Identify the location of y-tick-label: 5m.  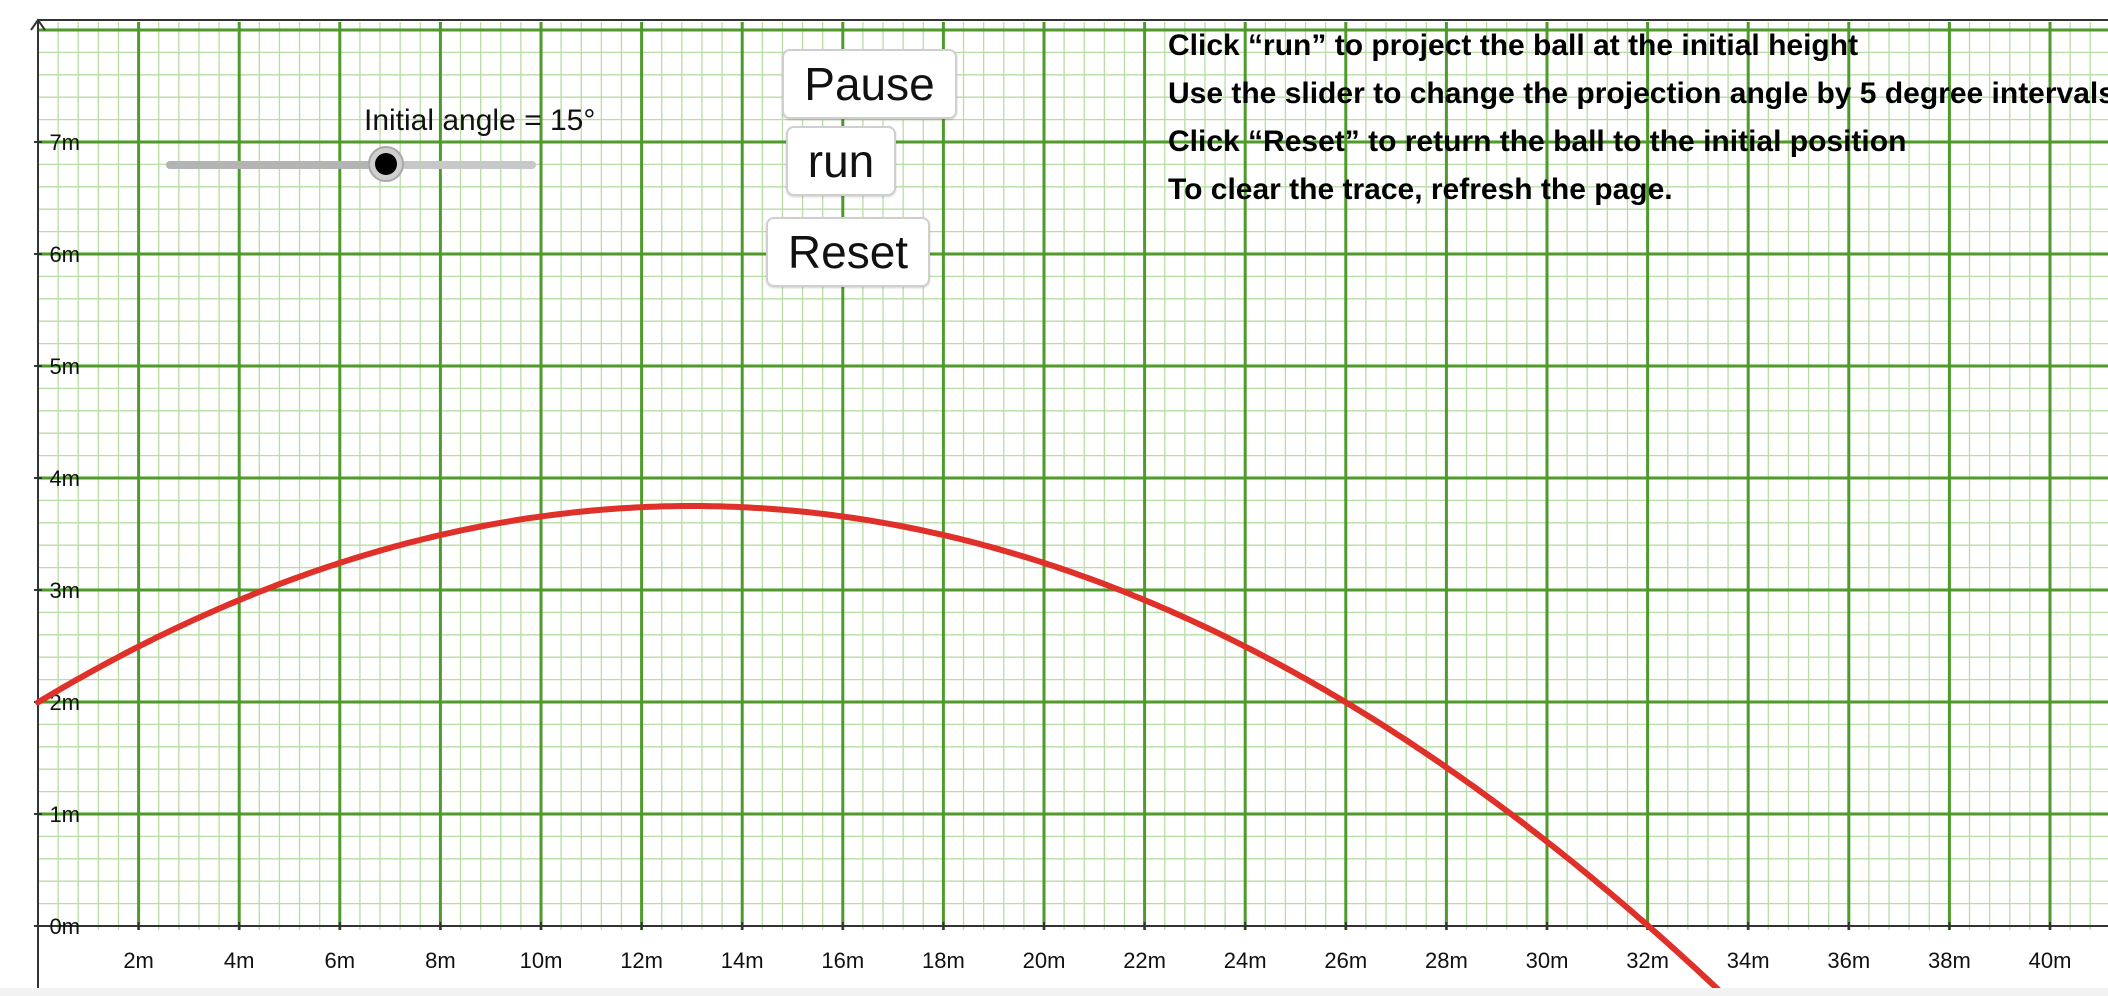
(64, 366).